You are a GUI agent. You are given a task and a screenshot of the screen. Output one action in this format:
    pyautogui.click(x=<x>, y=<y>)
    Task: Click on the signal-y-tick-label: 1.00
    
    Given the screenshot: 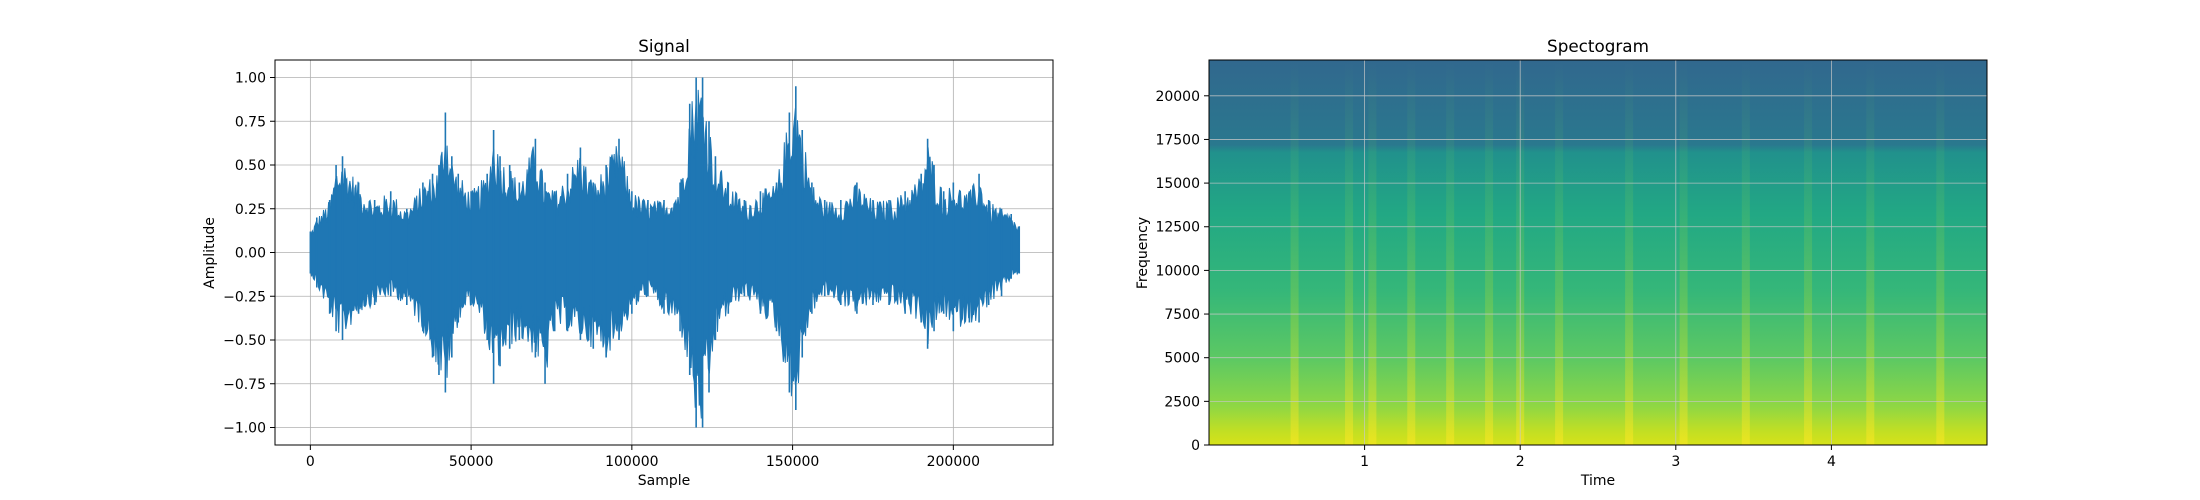 What is the action you would take?
    pyautogui.click(x=250, y=79)
    